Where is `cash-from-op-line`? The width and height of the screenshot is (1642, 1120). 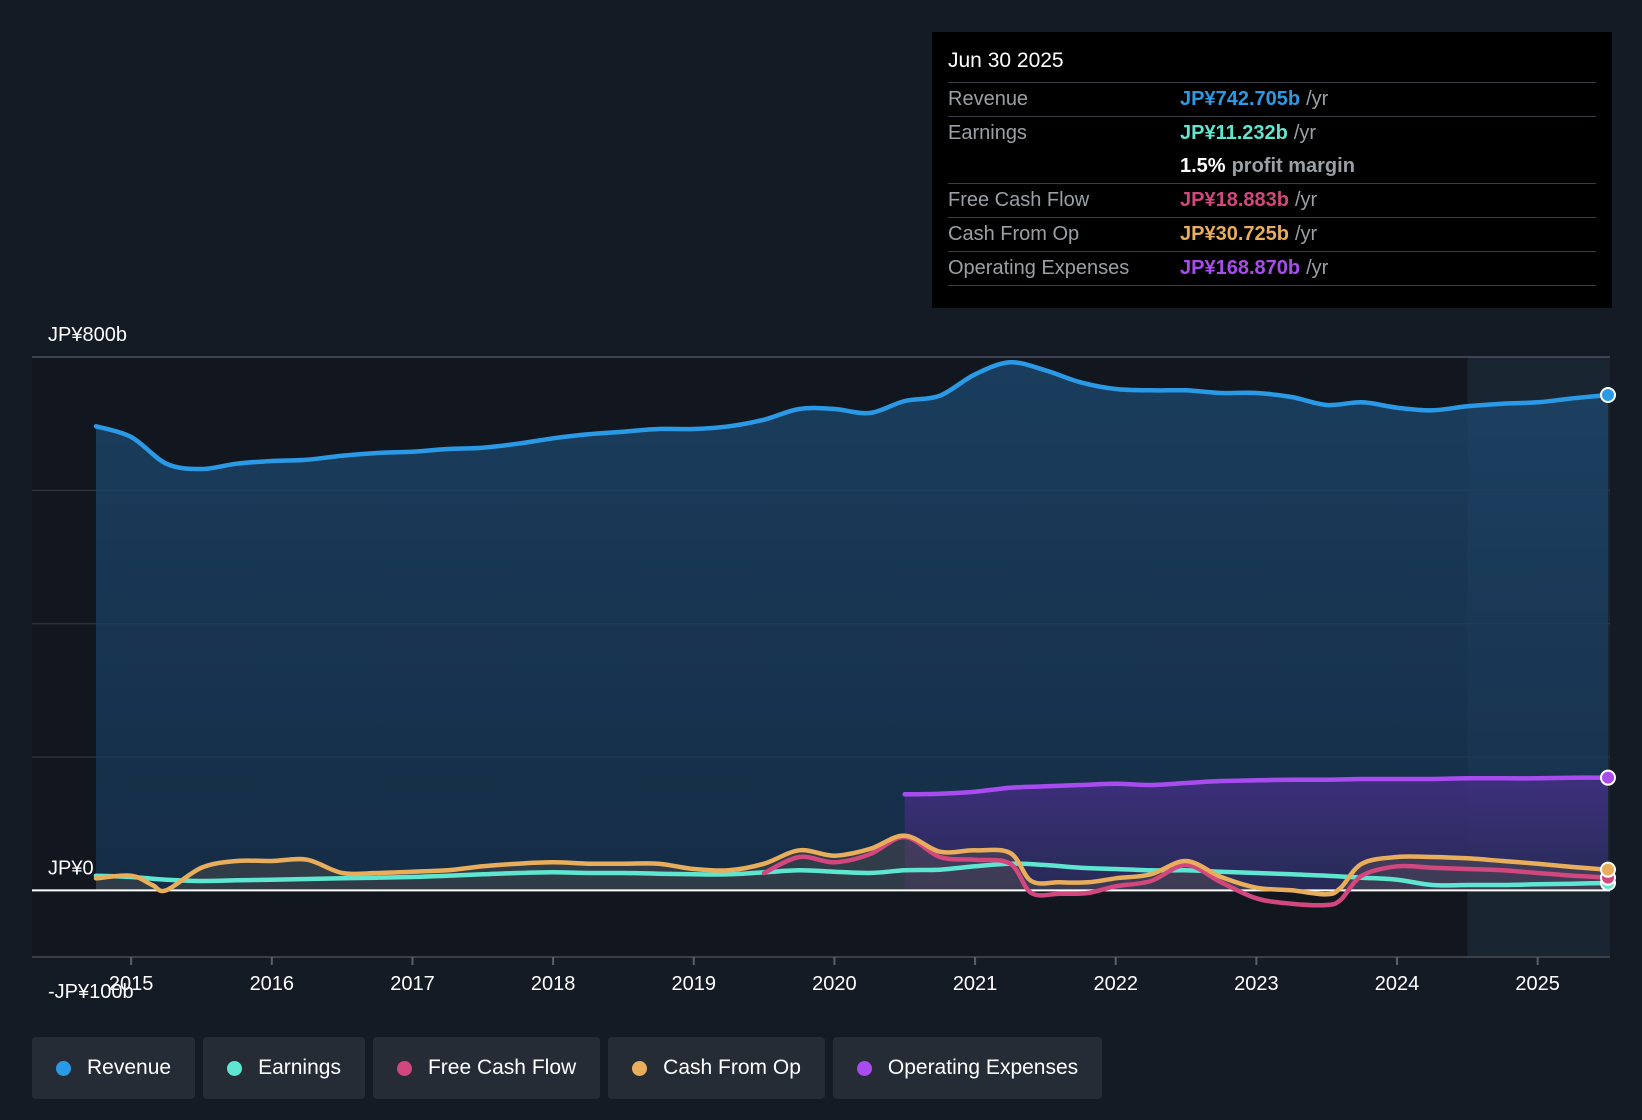
cash-from-op-line is located at coordinates (852, 865).